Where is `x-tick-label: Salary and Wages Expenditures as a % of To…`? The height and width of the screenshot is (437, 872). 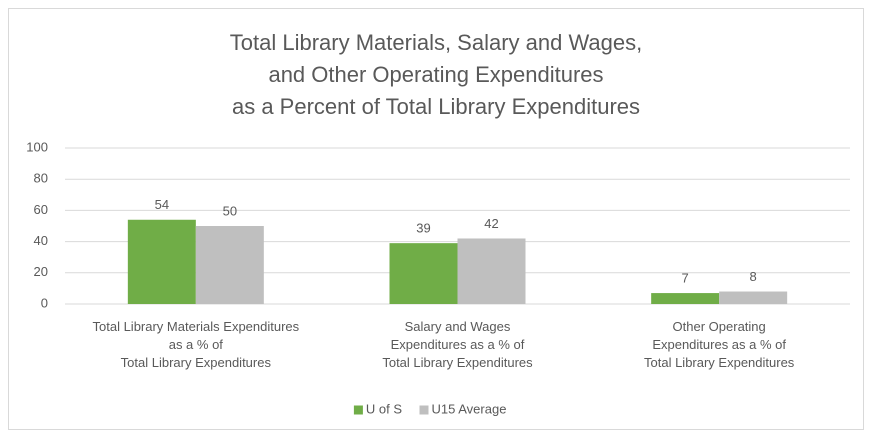 x-tick-label: Salary and Wages Expenditures as a % of To… is located at coordinates (457, 344).